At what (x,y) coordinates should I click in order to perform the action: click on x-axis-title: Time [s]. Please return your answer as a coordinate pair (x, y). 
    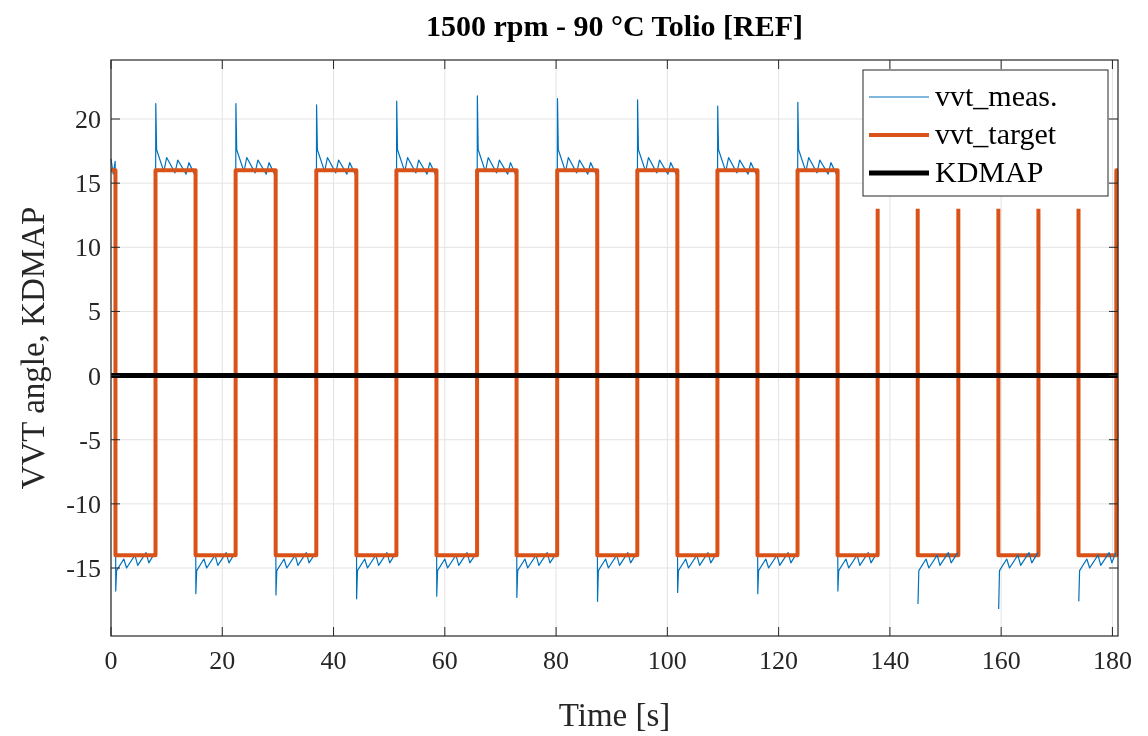
    Looking at the image, I should click on (614, 715).